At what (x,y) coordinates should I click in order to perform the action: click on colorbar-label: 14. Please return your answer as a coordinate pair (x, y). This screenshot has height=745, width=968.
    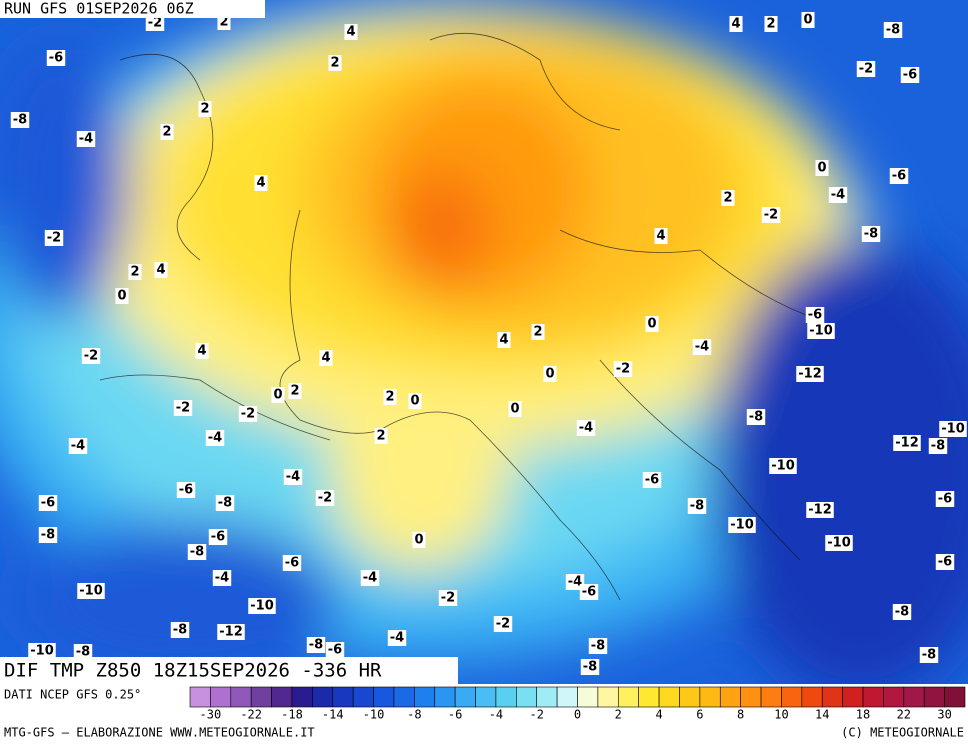
    Looking at the image, I should click on (822, 715).